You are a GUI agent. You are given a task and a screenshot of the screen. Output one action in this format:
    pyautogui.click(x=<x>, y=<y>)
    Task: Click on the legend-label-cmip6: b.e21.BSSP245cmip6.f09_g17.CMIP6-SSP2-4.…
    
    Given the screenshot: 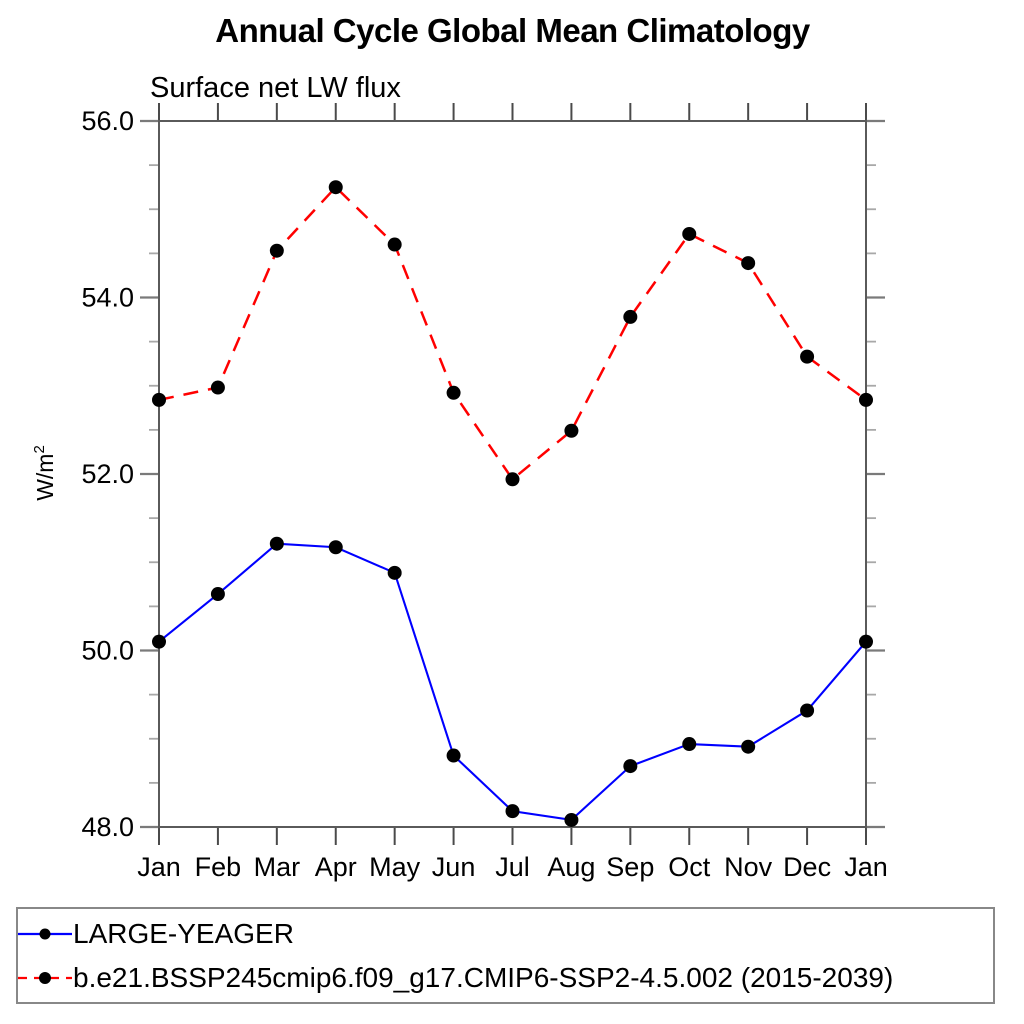 What is the action you would take?
    pyautogui.click(x=483, y=977)
    